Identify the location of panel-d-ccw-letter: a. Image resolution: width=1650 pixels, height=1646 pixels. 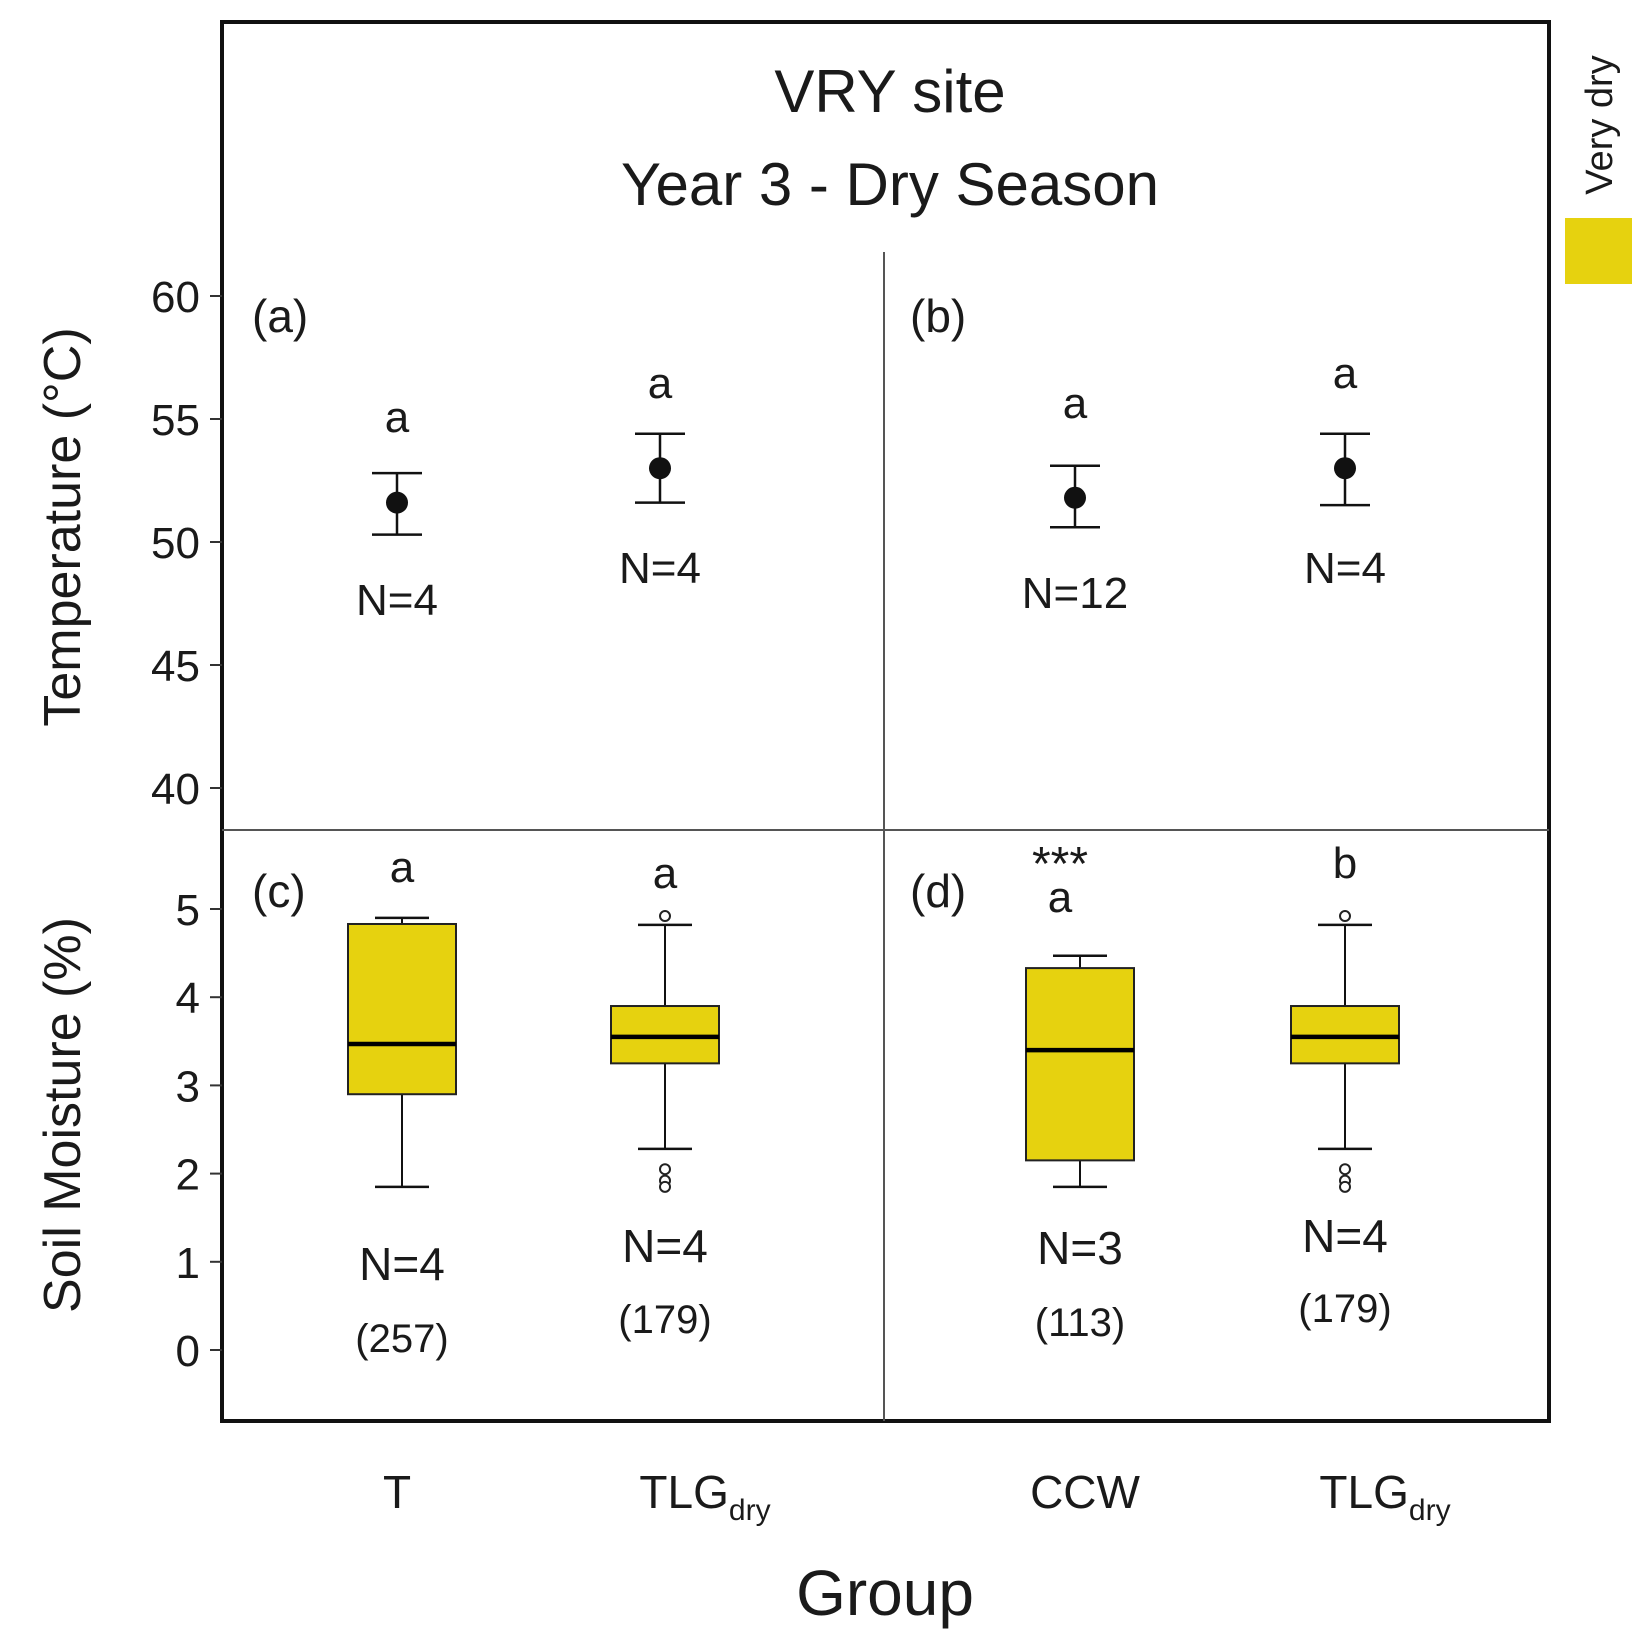
(1060, 897).